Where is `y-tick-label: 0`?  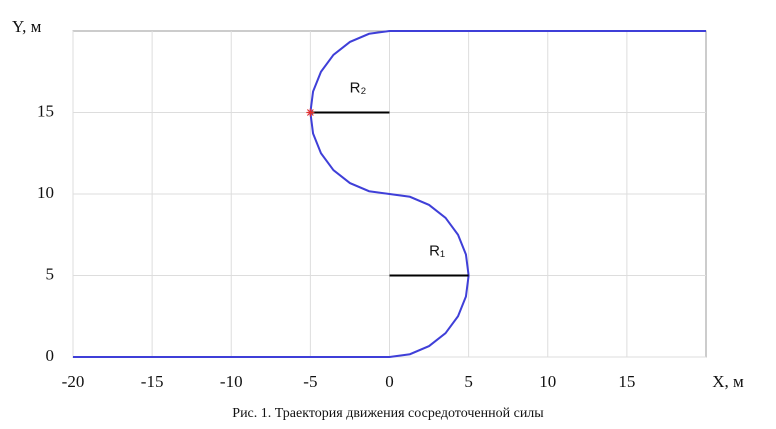
y-tick-label: 0 is located at coordinates (50, 355).